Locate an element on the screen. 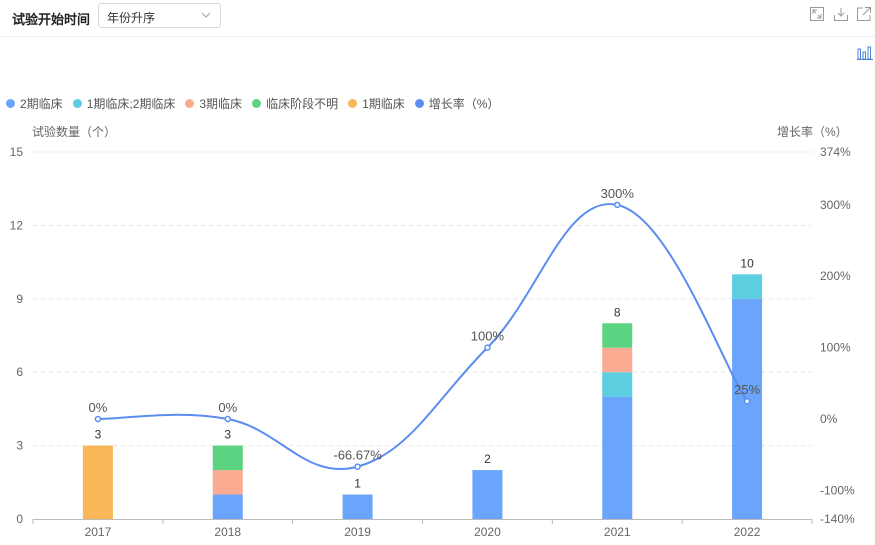 This screenshot has height=545, width=875. x-tick-label: 2022 is located at coordinates (747, 532).